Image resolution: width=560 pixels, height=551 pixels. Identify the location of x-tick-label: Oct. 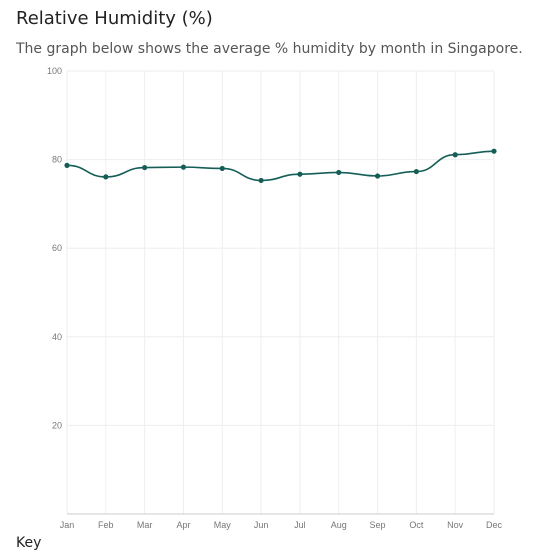
(416, 525).